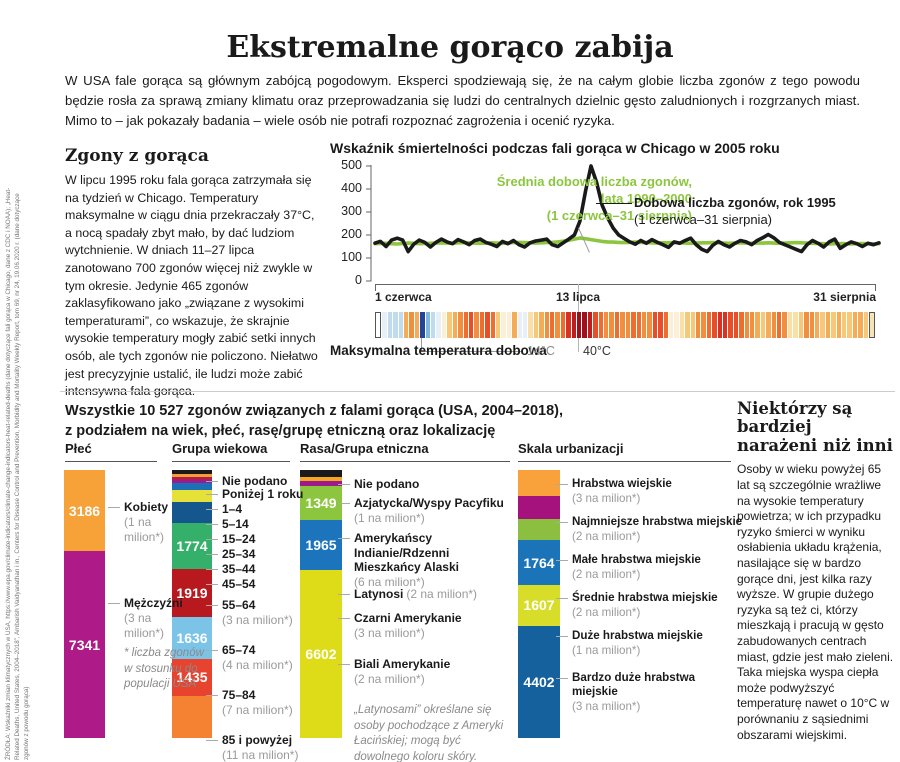 The image size is (900, 762). Describe the element at coordinates (403, 297) in the screenshot. I see `x-label-start: 1 czerwca` at that location.